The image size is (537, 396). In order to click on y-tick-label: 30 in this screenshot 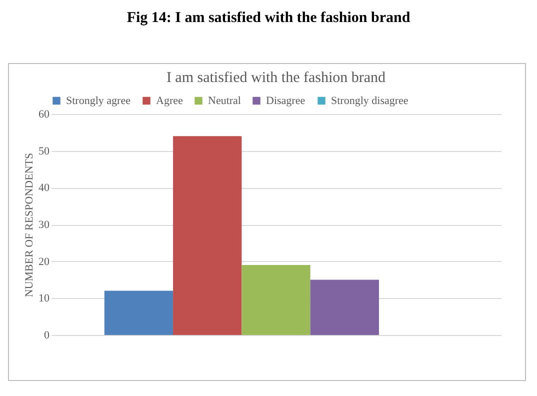, I will do `click(44, 225)`.